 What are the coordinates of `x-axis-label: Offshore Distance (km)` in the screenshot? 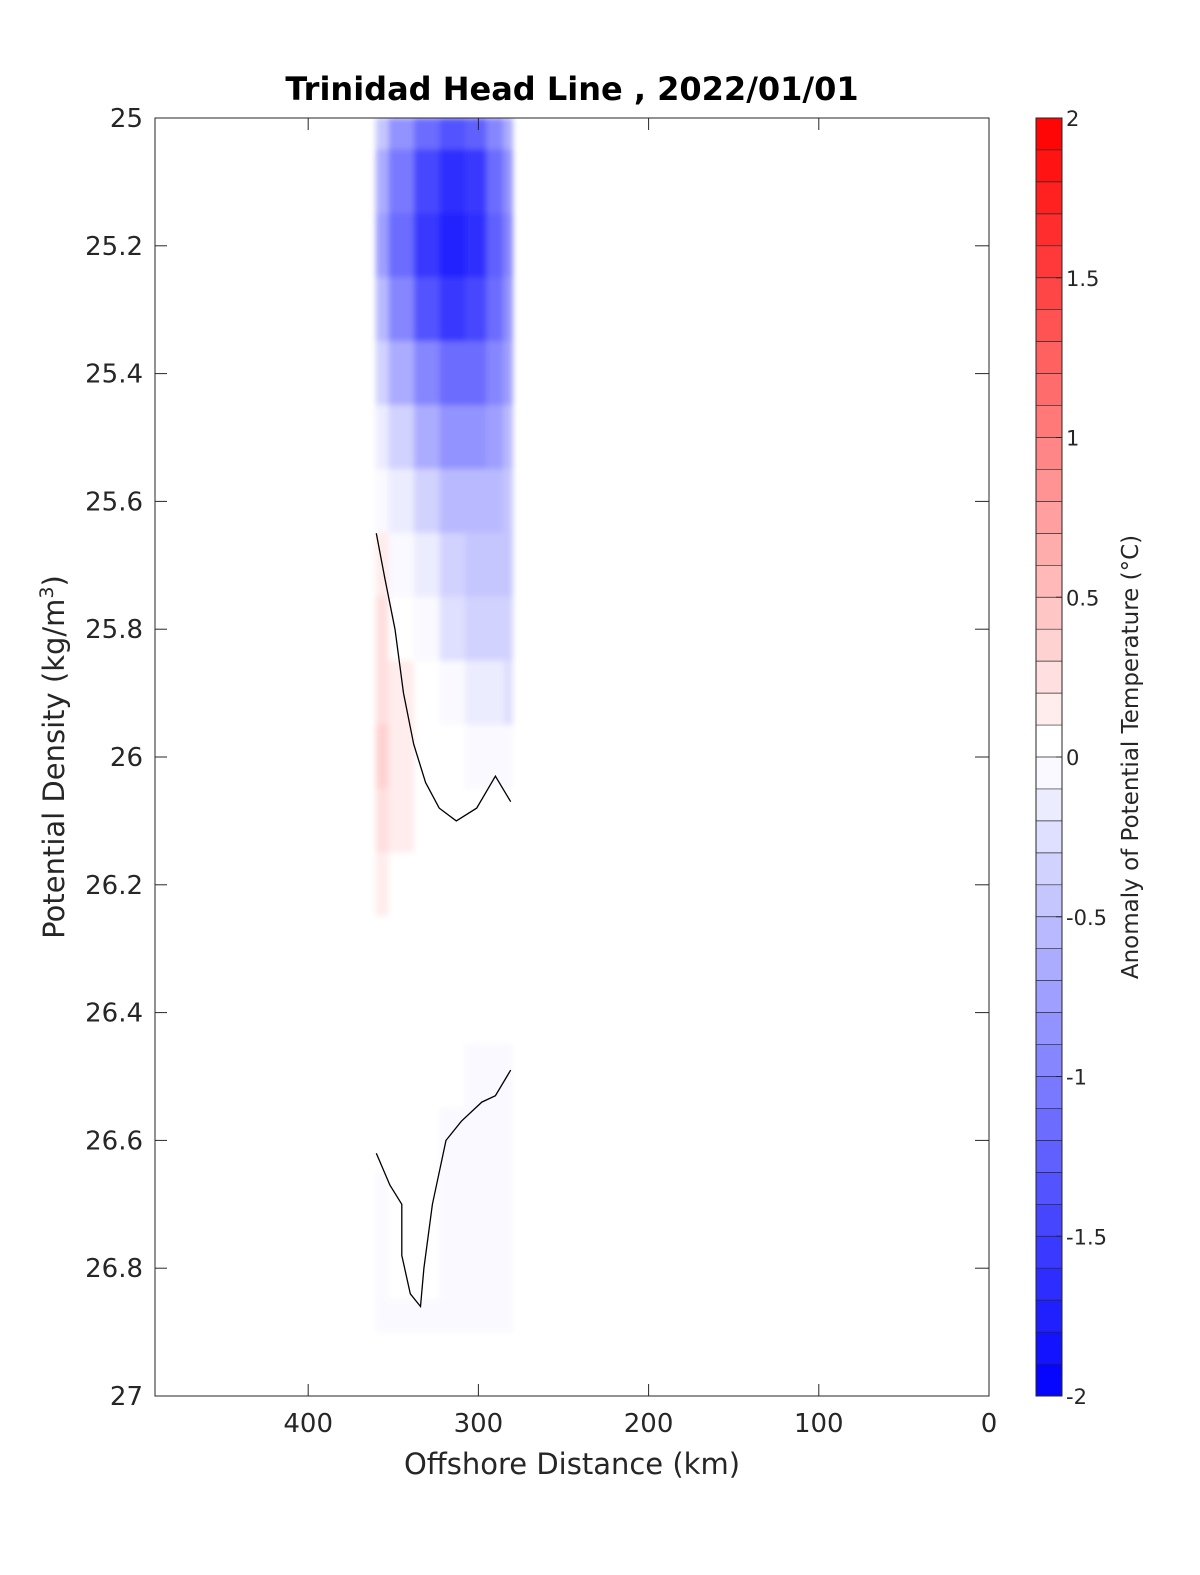 It's located at (572, 1464).